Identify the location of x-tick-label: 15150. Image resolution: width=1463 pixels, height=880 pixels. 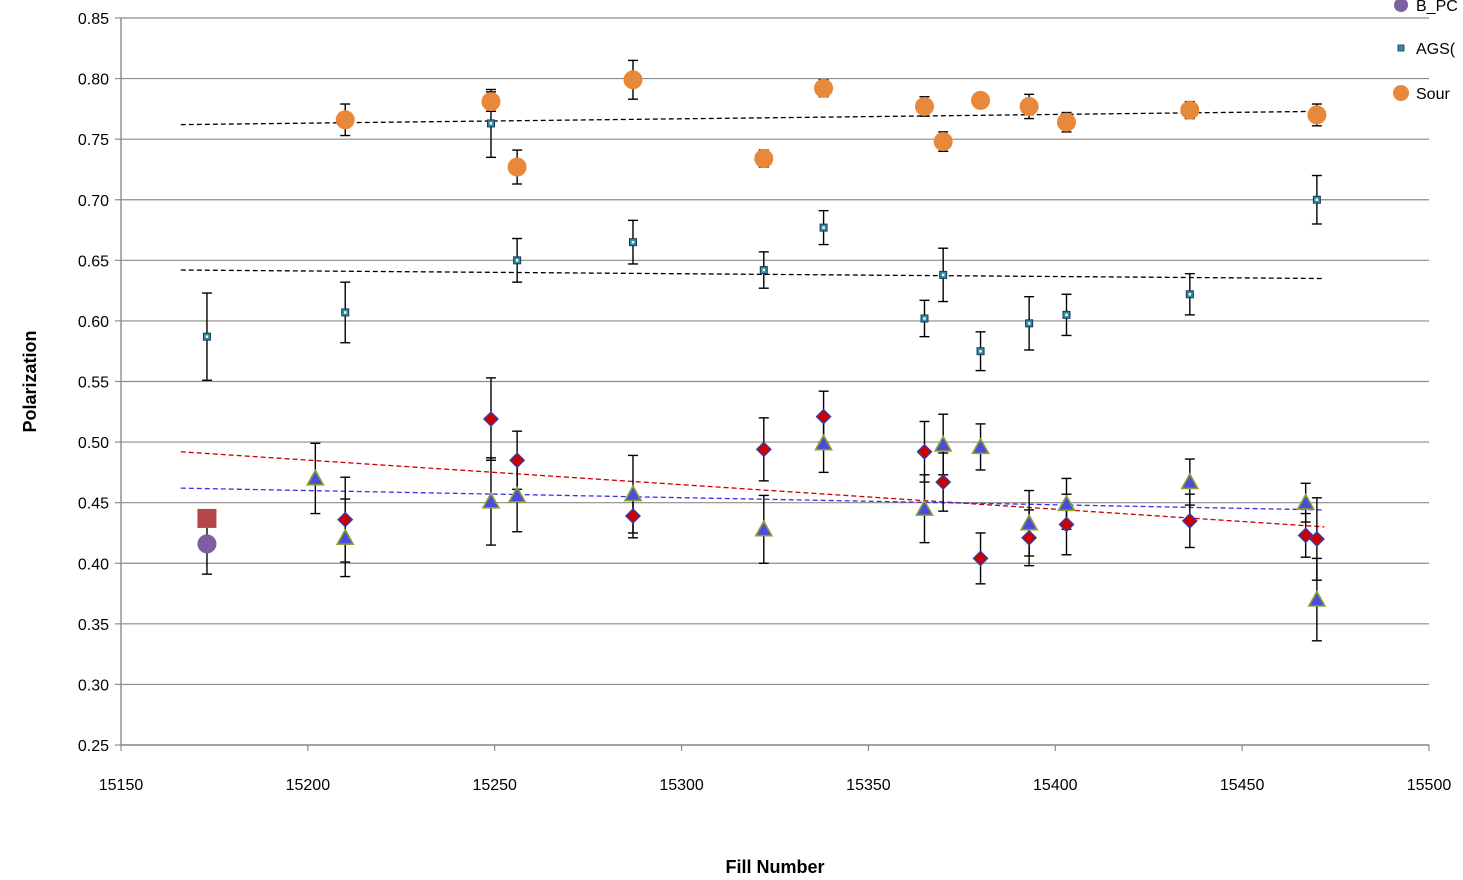
(121, 785).